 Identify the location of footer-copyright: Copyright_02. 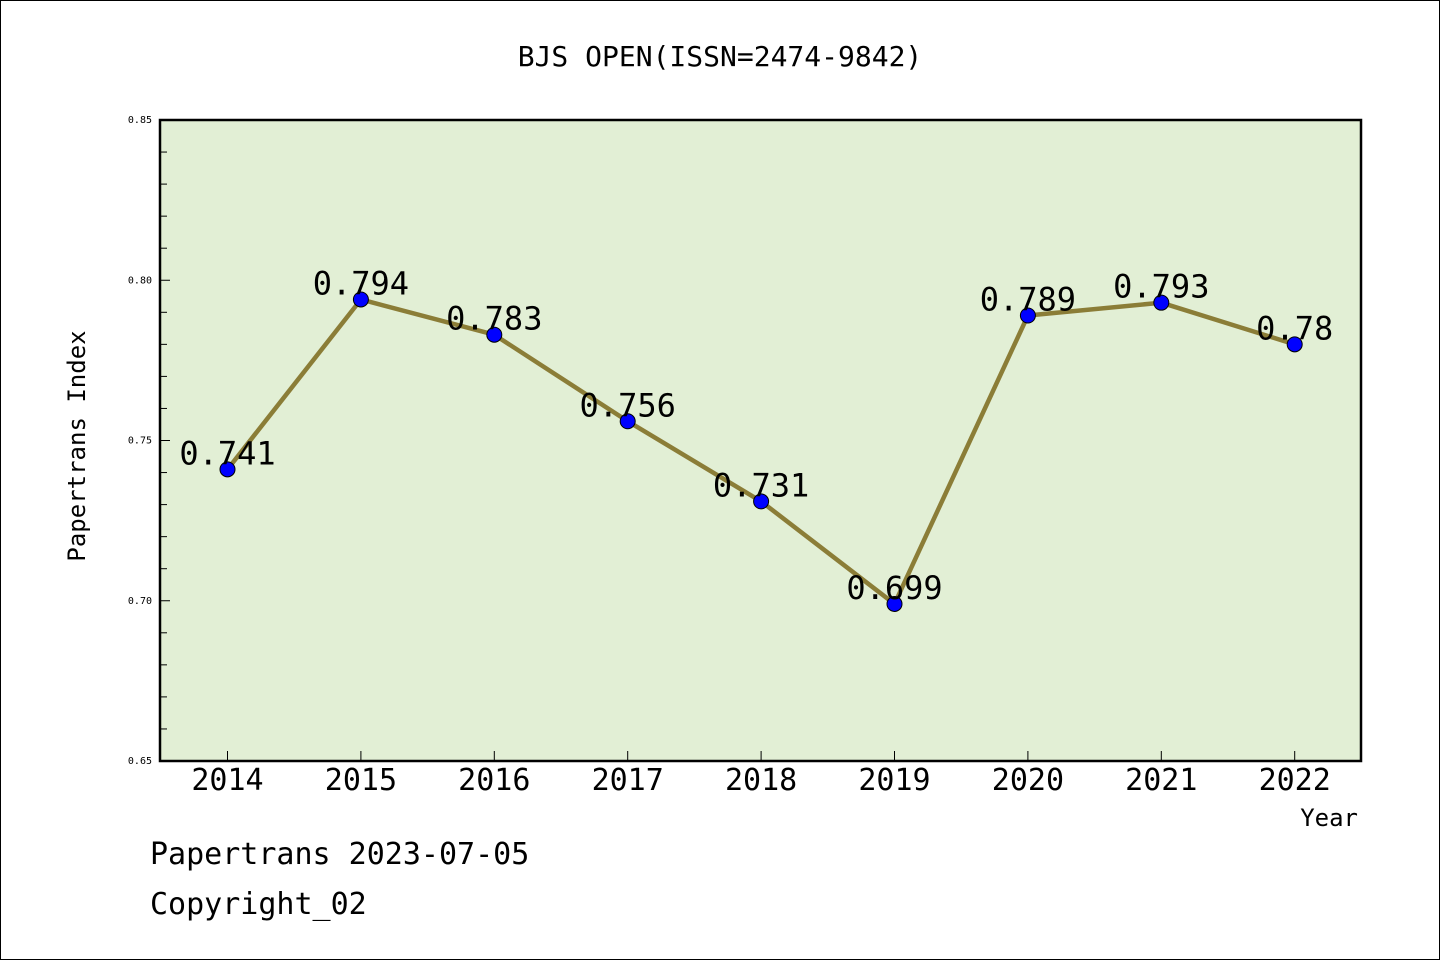
(258, 904).